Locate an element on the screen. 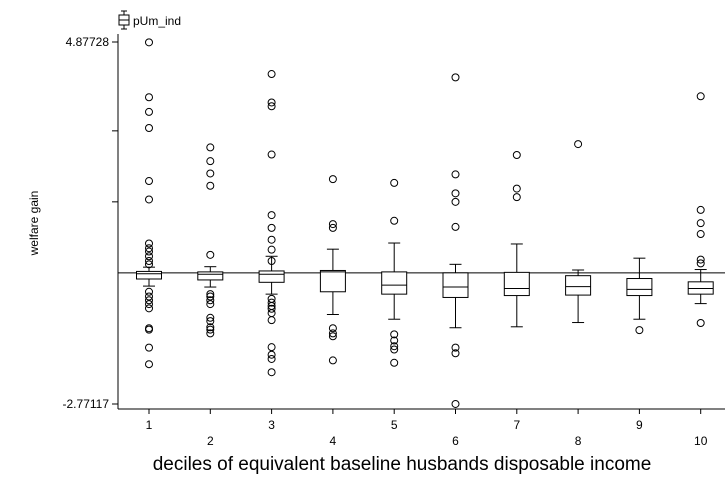 This screenshot has height=477, width=725. x-tick-label: 1 is located at coordinates (149, 425).